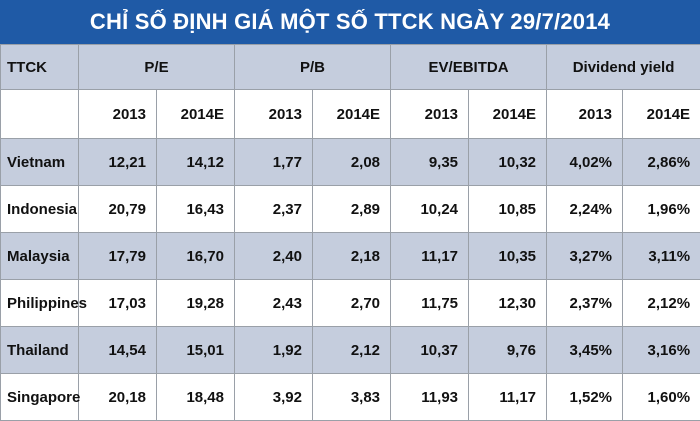 The image size is (700, 421). What do you see at coordinates (40, 256) in the screenshot?
I see `country-name: Malaysia` at bounding box center [40, 256].